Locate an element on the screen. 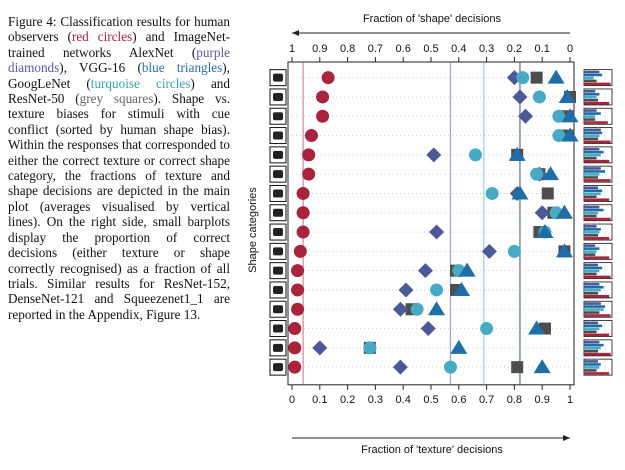 The height and width of the screenshot is (470, 625). bear-icon is located at coordinates (278, 212).